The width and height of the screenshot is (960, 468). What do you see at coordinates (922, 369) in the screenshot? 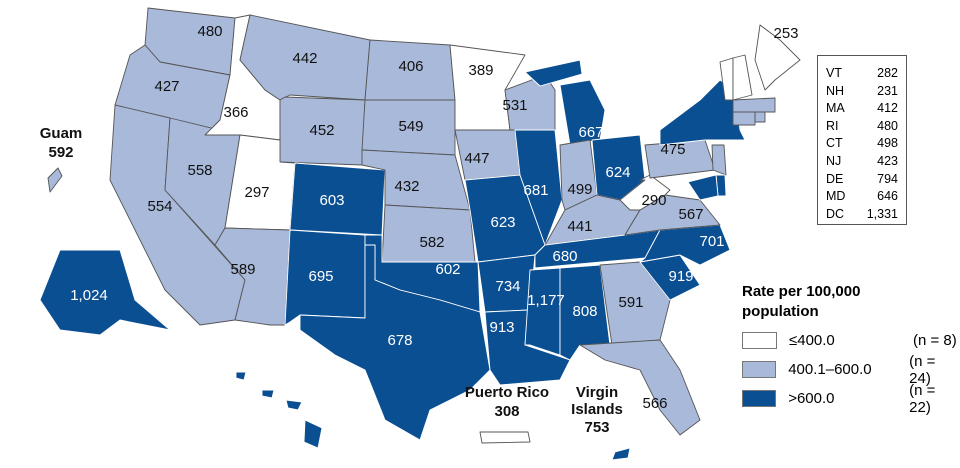
I see `legend-count: (n = 24)` at bounding box center [922, 369].